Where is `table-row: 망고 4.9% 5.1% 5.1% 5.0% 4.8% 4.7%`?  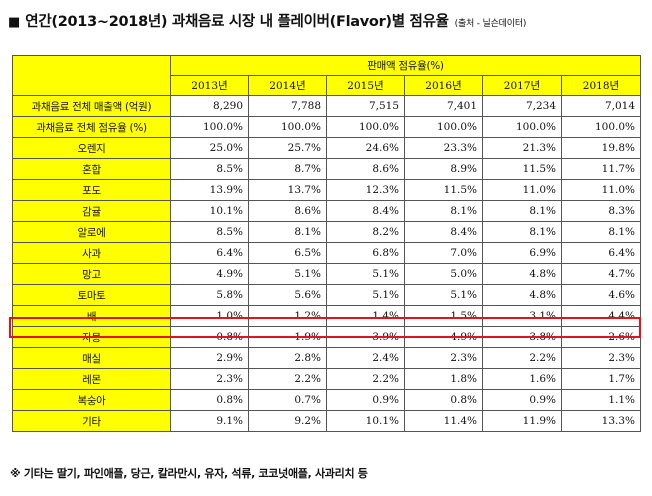
table-row: 망고 4.9% 5.1% 5.1% 5.0% 4.8% 4.7% is located at coordinates (326, 274).